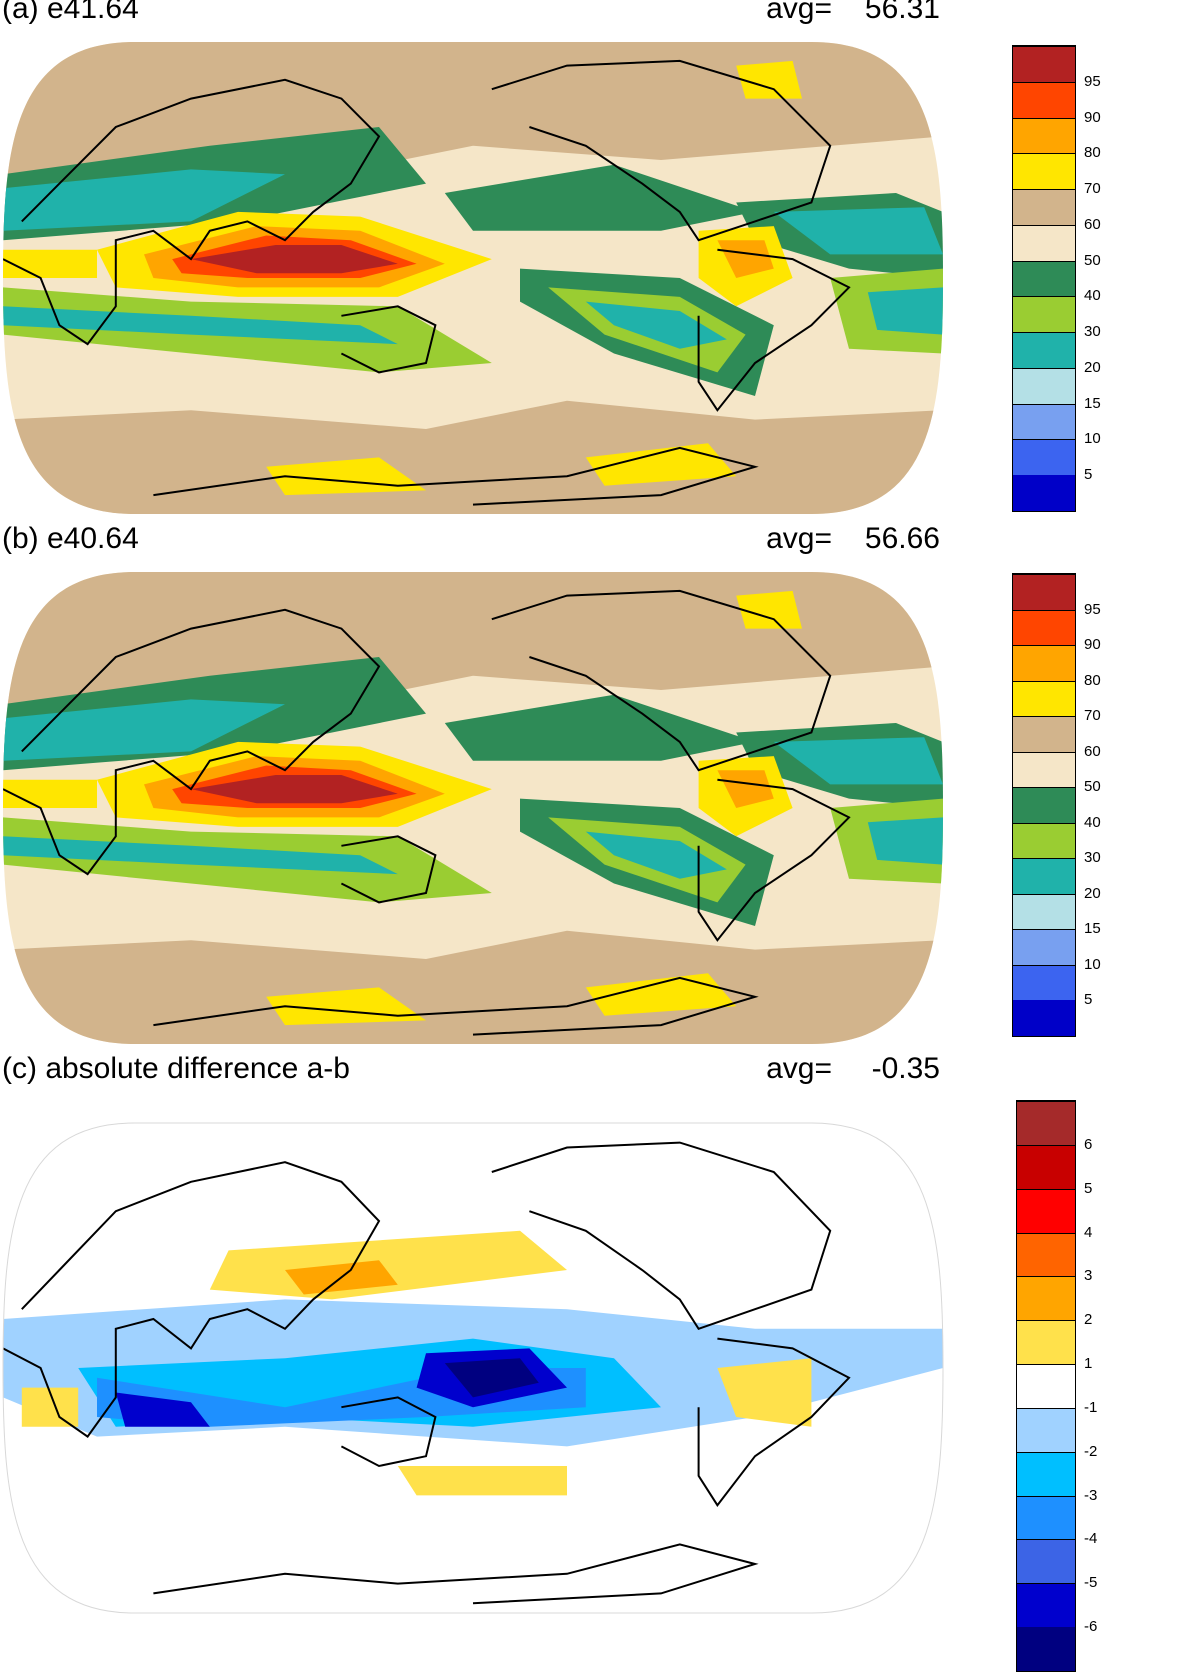 The width and height of the screenshot is (1183, 1677). I want to click on colorbar-tick-label: 40, so click(1092, 822).